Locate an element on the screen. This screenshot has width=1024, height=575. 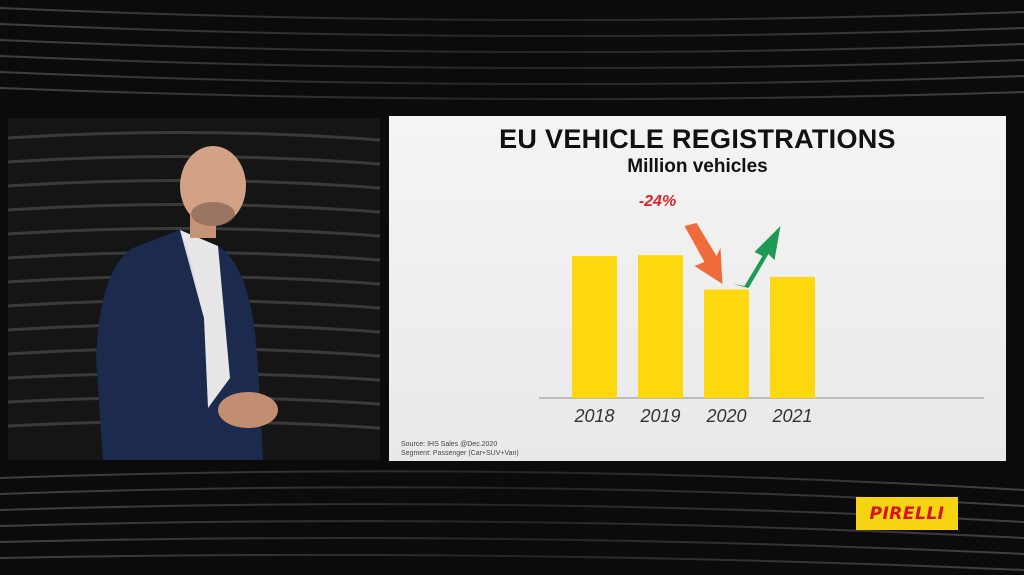
bar-2018 is located at coordinates (594, 327).